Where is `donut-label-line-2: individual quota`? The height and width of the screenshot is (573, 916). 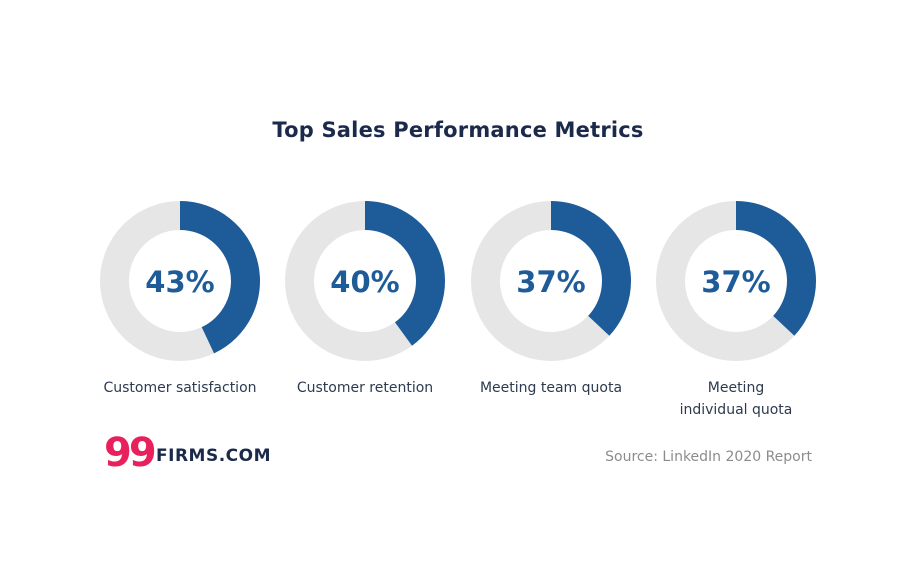
donut-label-line-2: individual quota is located at coordinates (736, 410).